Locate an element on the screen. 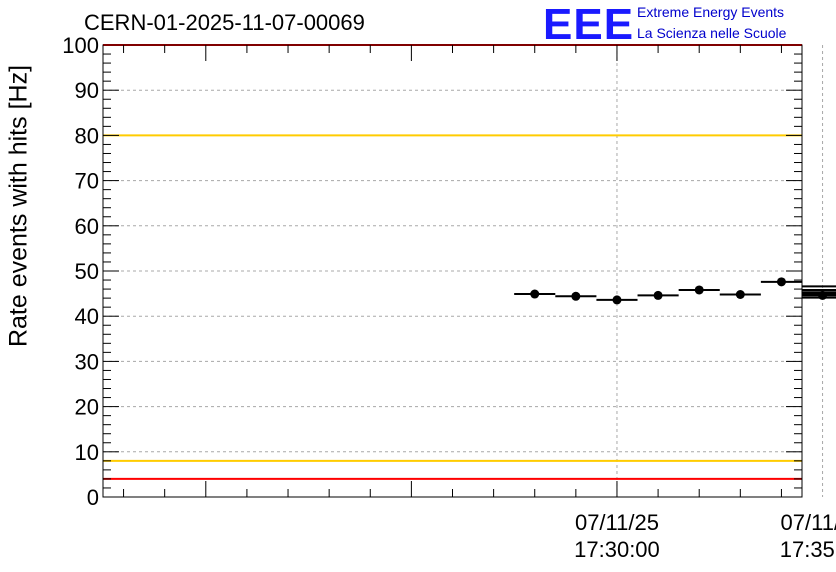 This screenshot has height=572, width=836. y-tick-label: 40 is located at coordinates (87, 316).